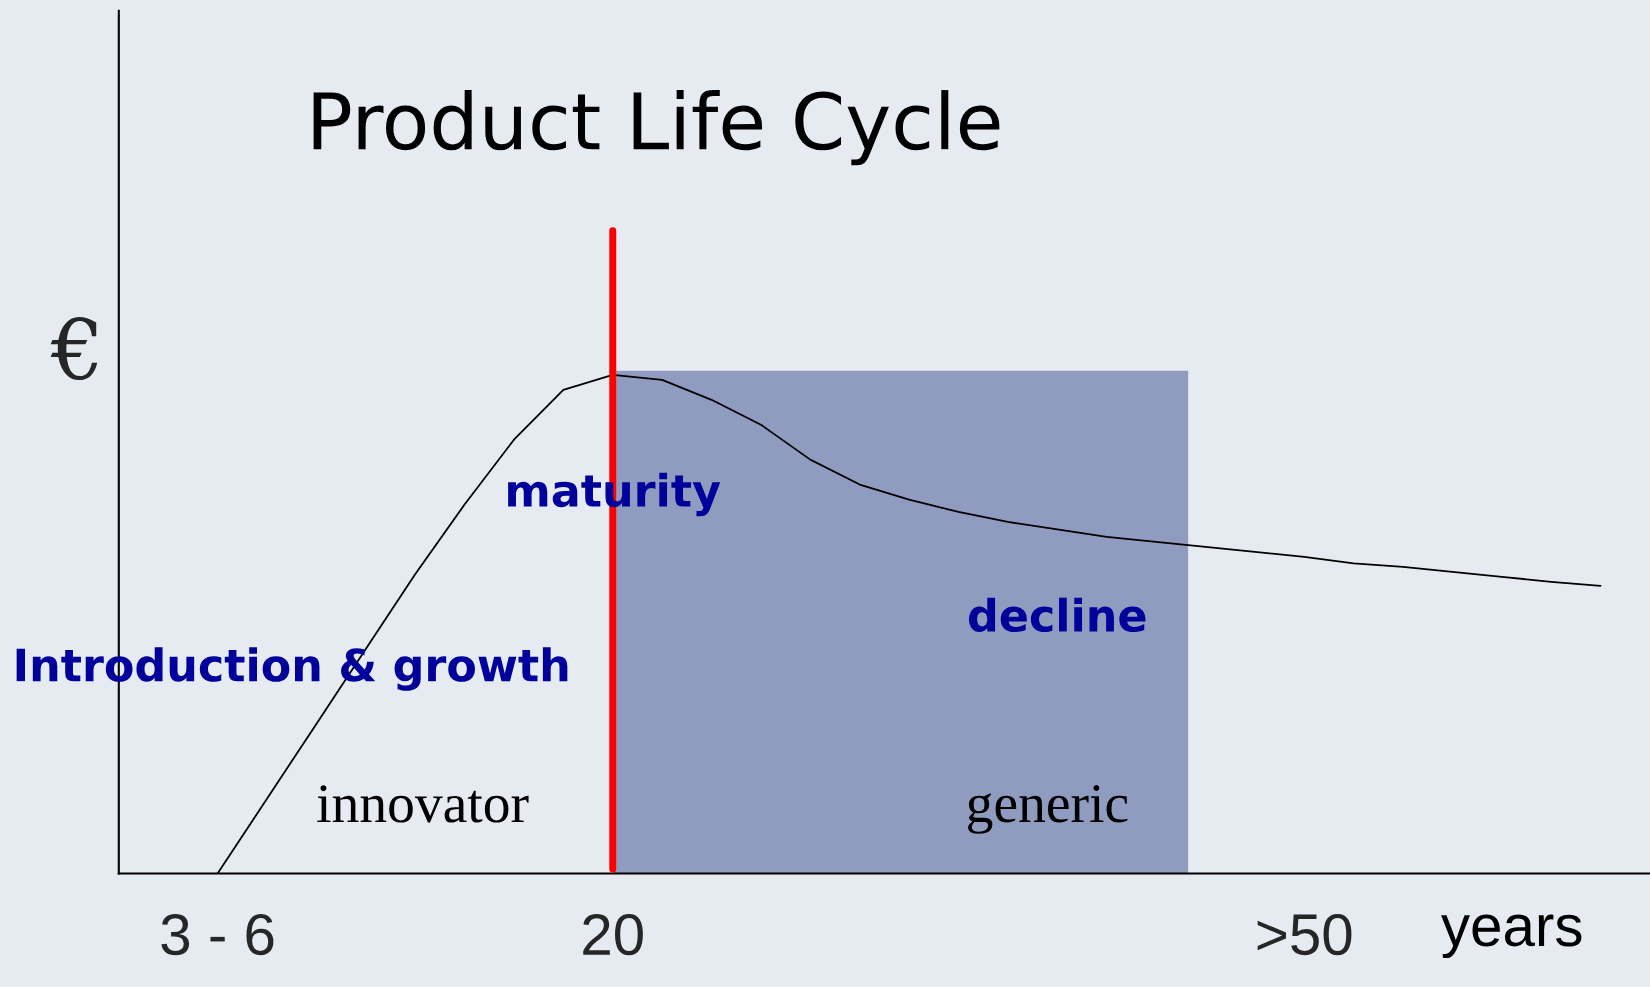  I want to click on x-tick-label: >50, so click(1304, 934).